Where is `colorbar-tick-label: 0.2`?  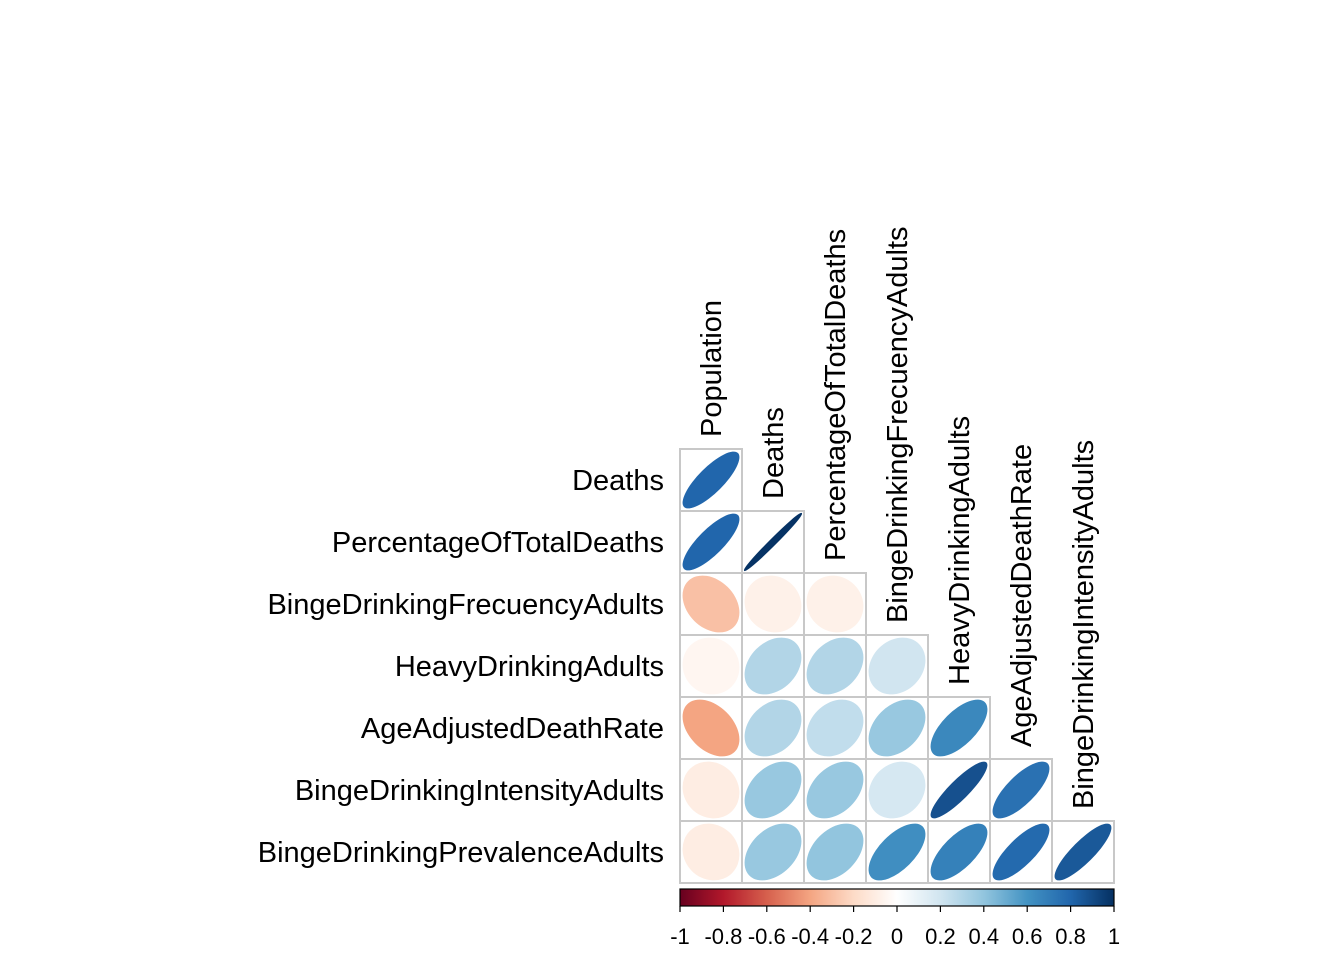 colorbar-tick-label: 0.2 is located at coordinates (940, 936).